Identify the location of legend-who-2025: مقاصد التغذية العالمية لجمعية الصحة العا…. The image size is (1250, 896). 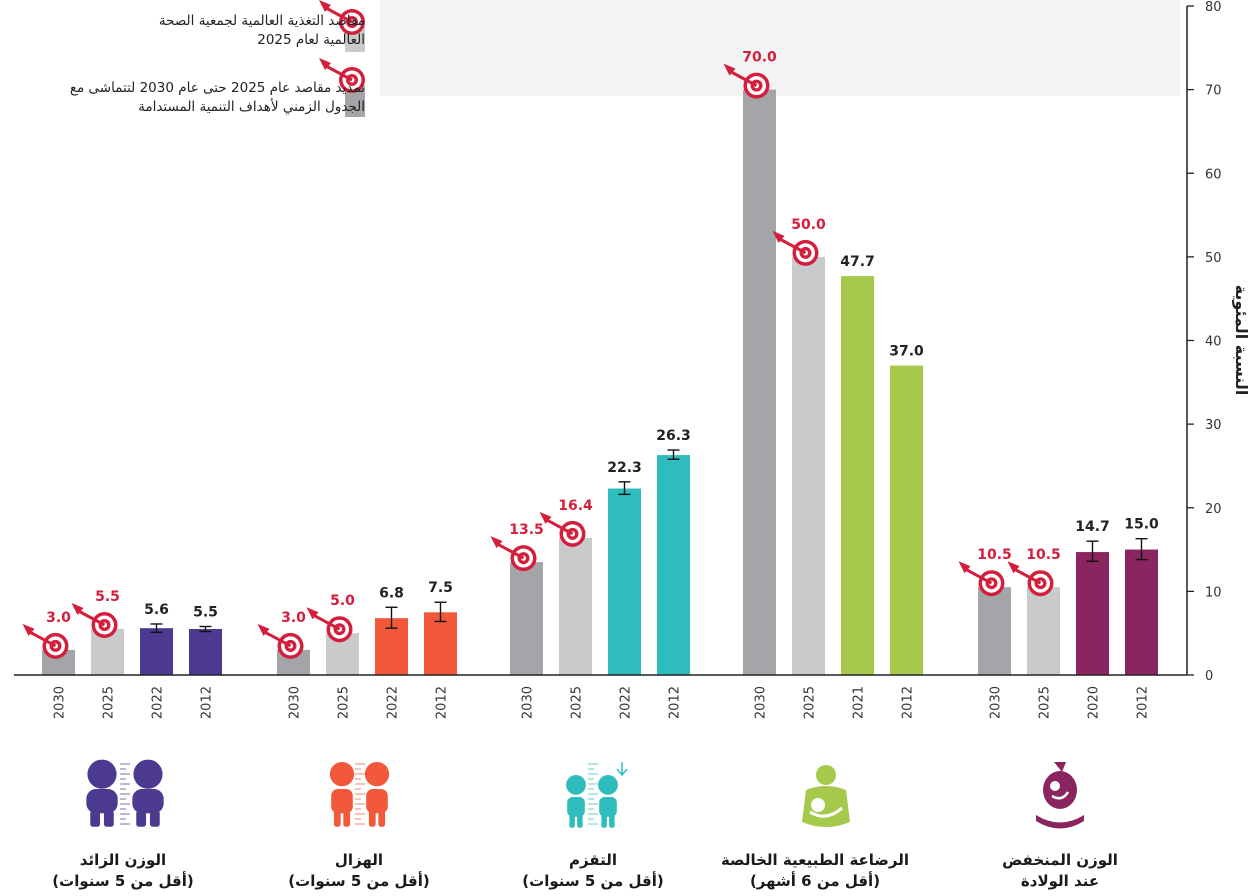
(247, 31).